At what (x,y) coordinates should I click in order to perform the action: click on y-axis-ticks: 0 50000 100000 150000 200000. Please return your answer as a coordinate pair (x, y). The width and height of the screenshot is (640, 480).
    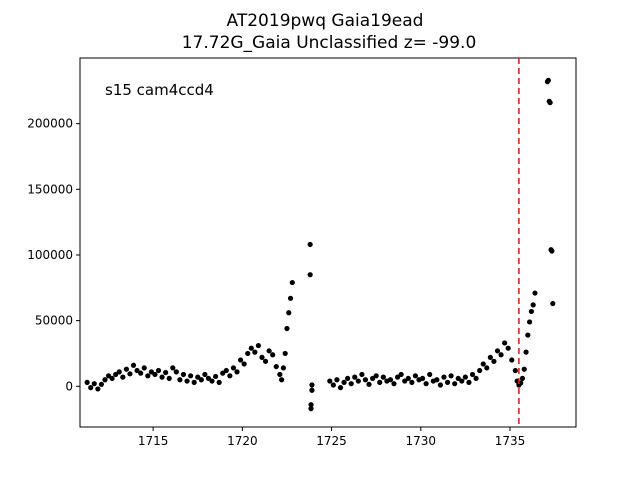
    Looking at the image, I should click on (53, 255).